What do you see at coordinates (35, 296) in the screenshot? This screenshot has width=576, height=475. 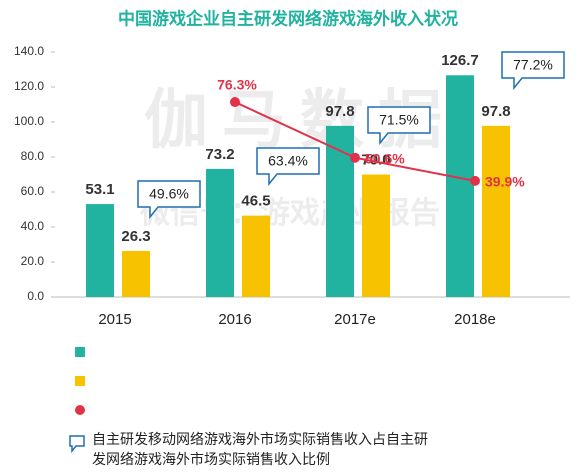 I see `y-tick-label: 0.0` at bounding box center [35, 296].